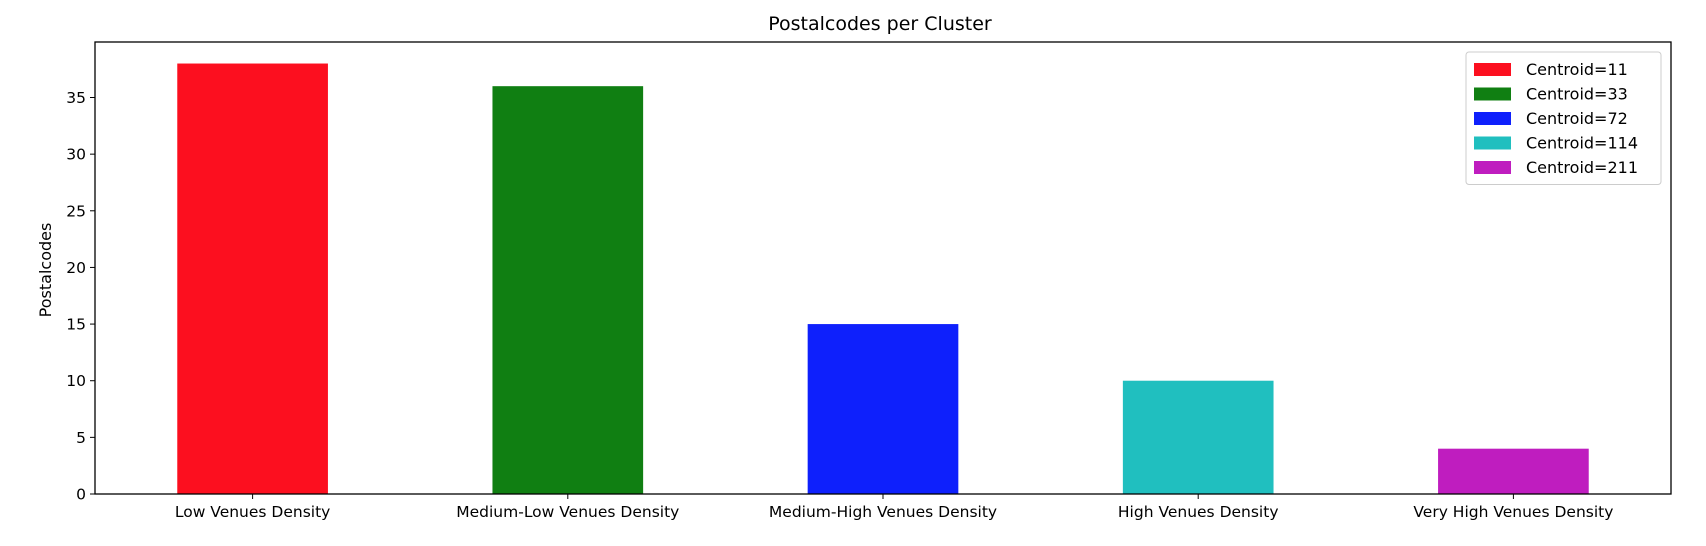 The image size is (1706, 546). What do you see at coordinates (81, 438) in the screenshot?
I see `y-tick-label: 5` at bounding box center [81, 438].